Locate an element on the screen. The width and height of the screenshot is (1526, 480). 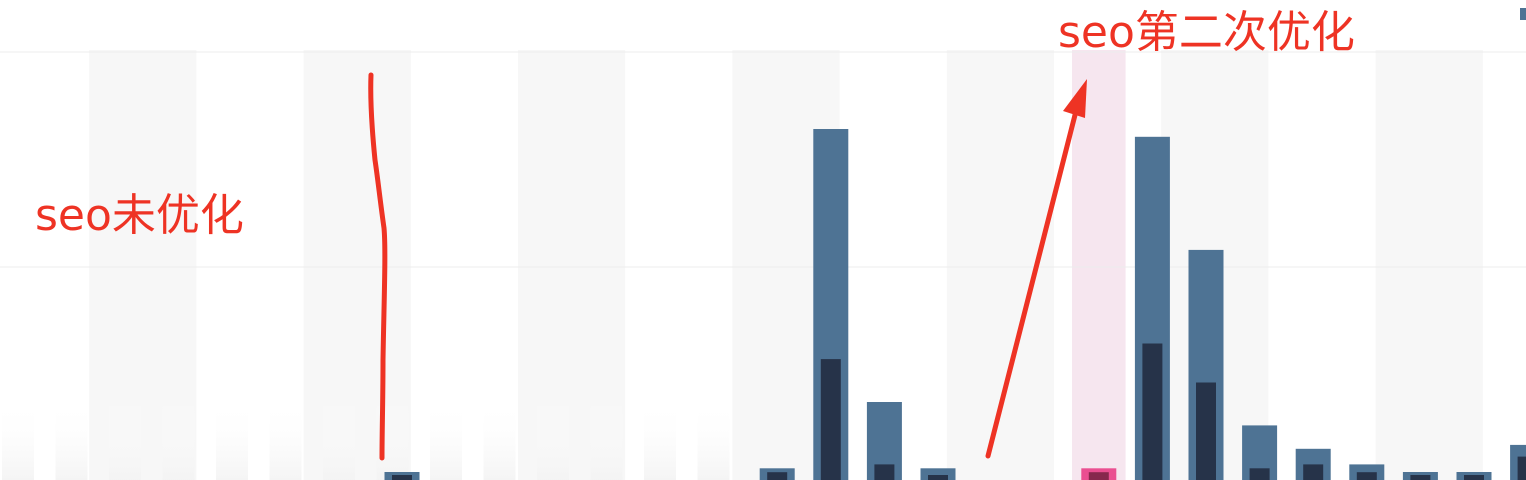
column-band is located at coordinates (1429, 265).